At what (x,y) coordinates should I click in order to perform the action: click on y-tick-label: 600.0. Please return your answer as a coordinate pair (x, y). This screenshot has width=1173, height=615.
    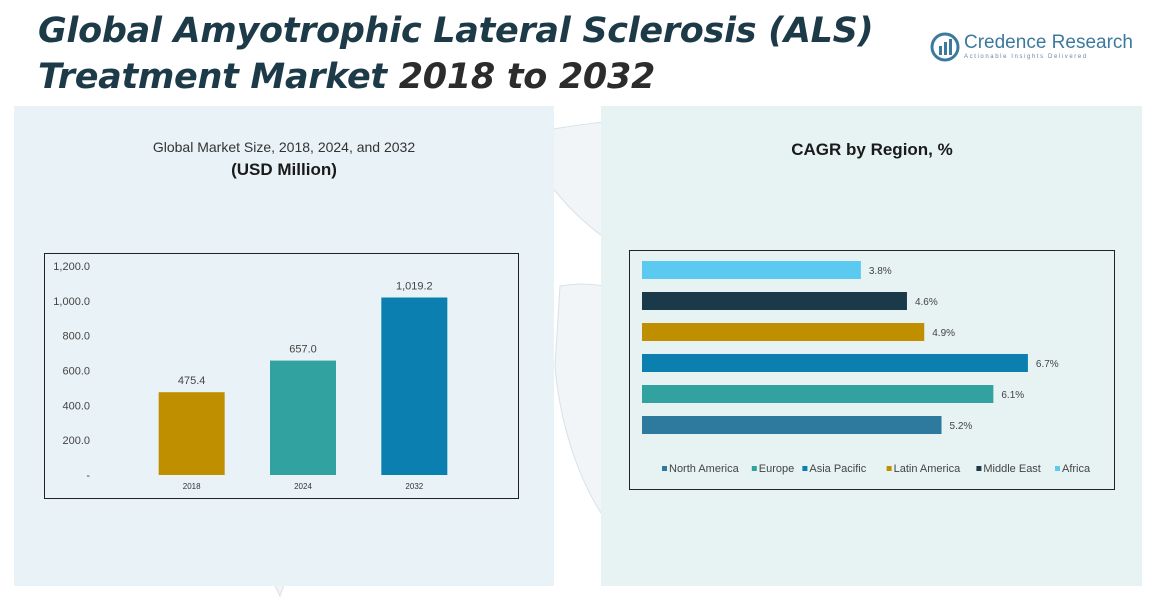
    Looking at the image, I should click on (76, 372).